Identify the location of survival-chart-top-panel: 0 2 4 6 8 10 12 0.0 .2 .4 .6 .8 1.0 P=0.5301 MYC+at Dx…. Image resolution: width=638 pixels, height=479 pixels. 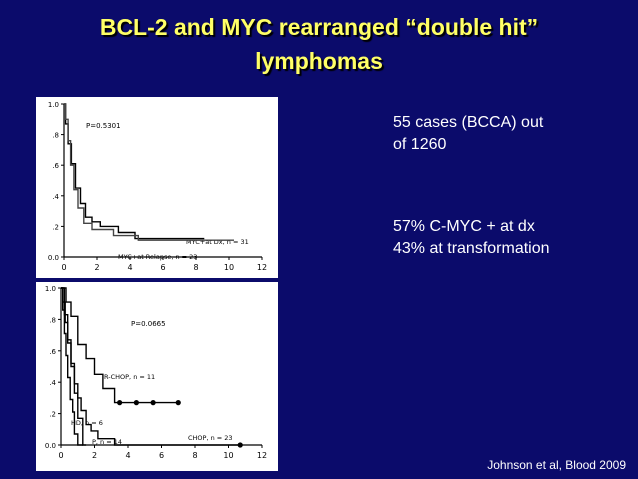
(157, 187).